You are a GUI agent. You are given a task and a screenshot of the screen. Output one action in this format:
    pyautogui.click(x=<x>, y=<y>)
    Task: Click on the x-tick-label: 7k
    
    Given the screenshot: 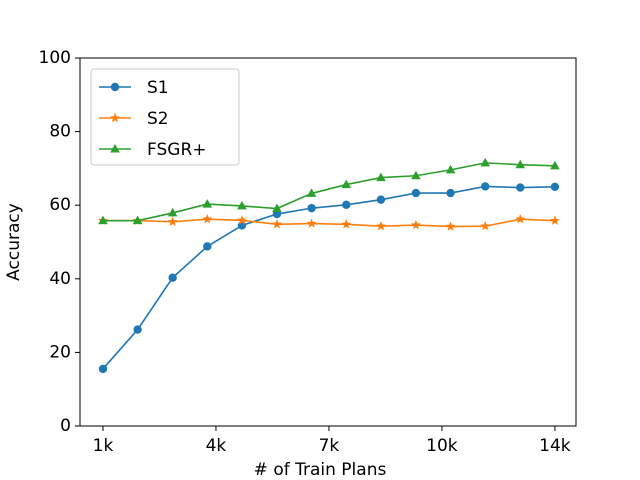 What is the action you would take?
    pyautogui.click(x=329, y=446)
    